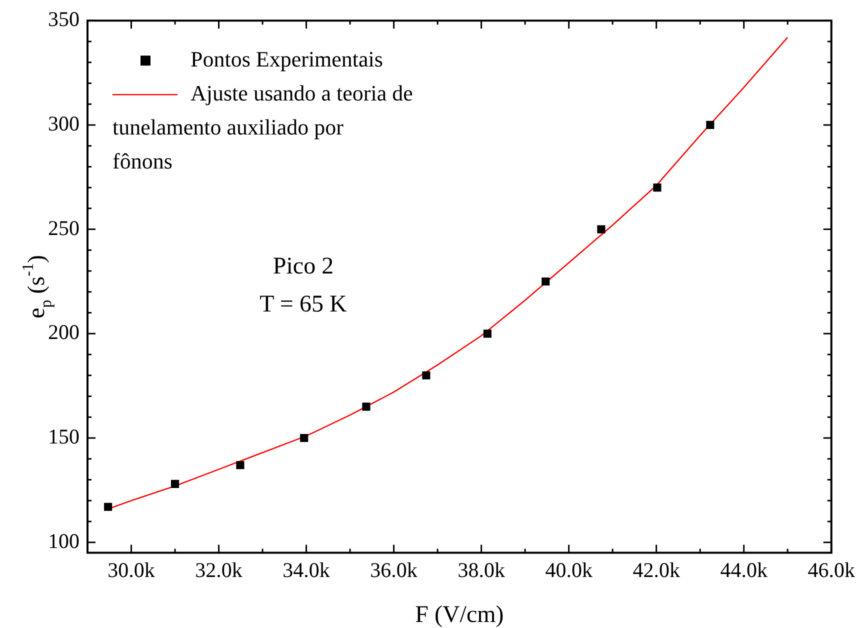 The image size is (861, 628). What do you see at coordinates (304, 305) in the screenshot?
I see `annotation: T = 65 K` at bounding box center [304, 305].